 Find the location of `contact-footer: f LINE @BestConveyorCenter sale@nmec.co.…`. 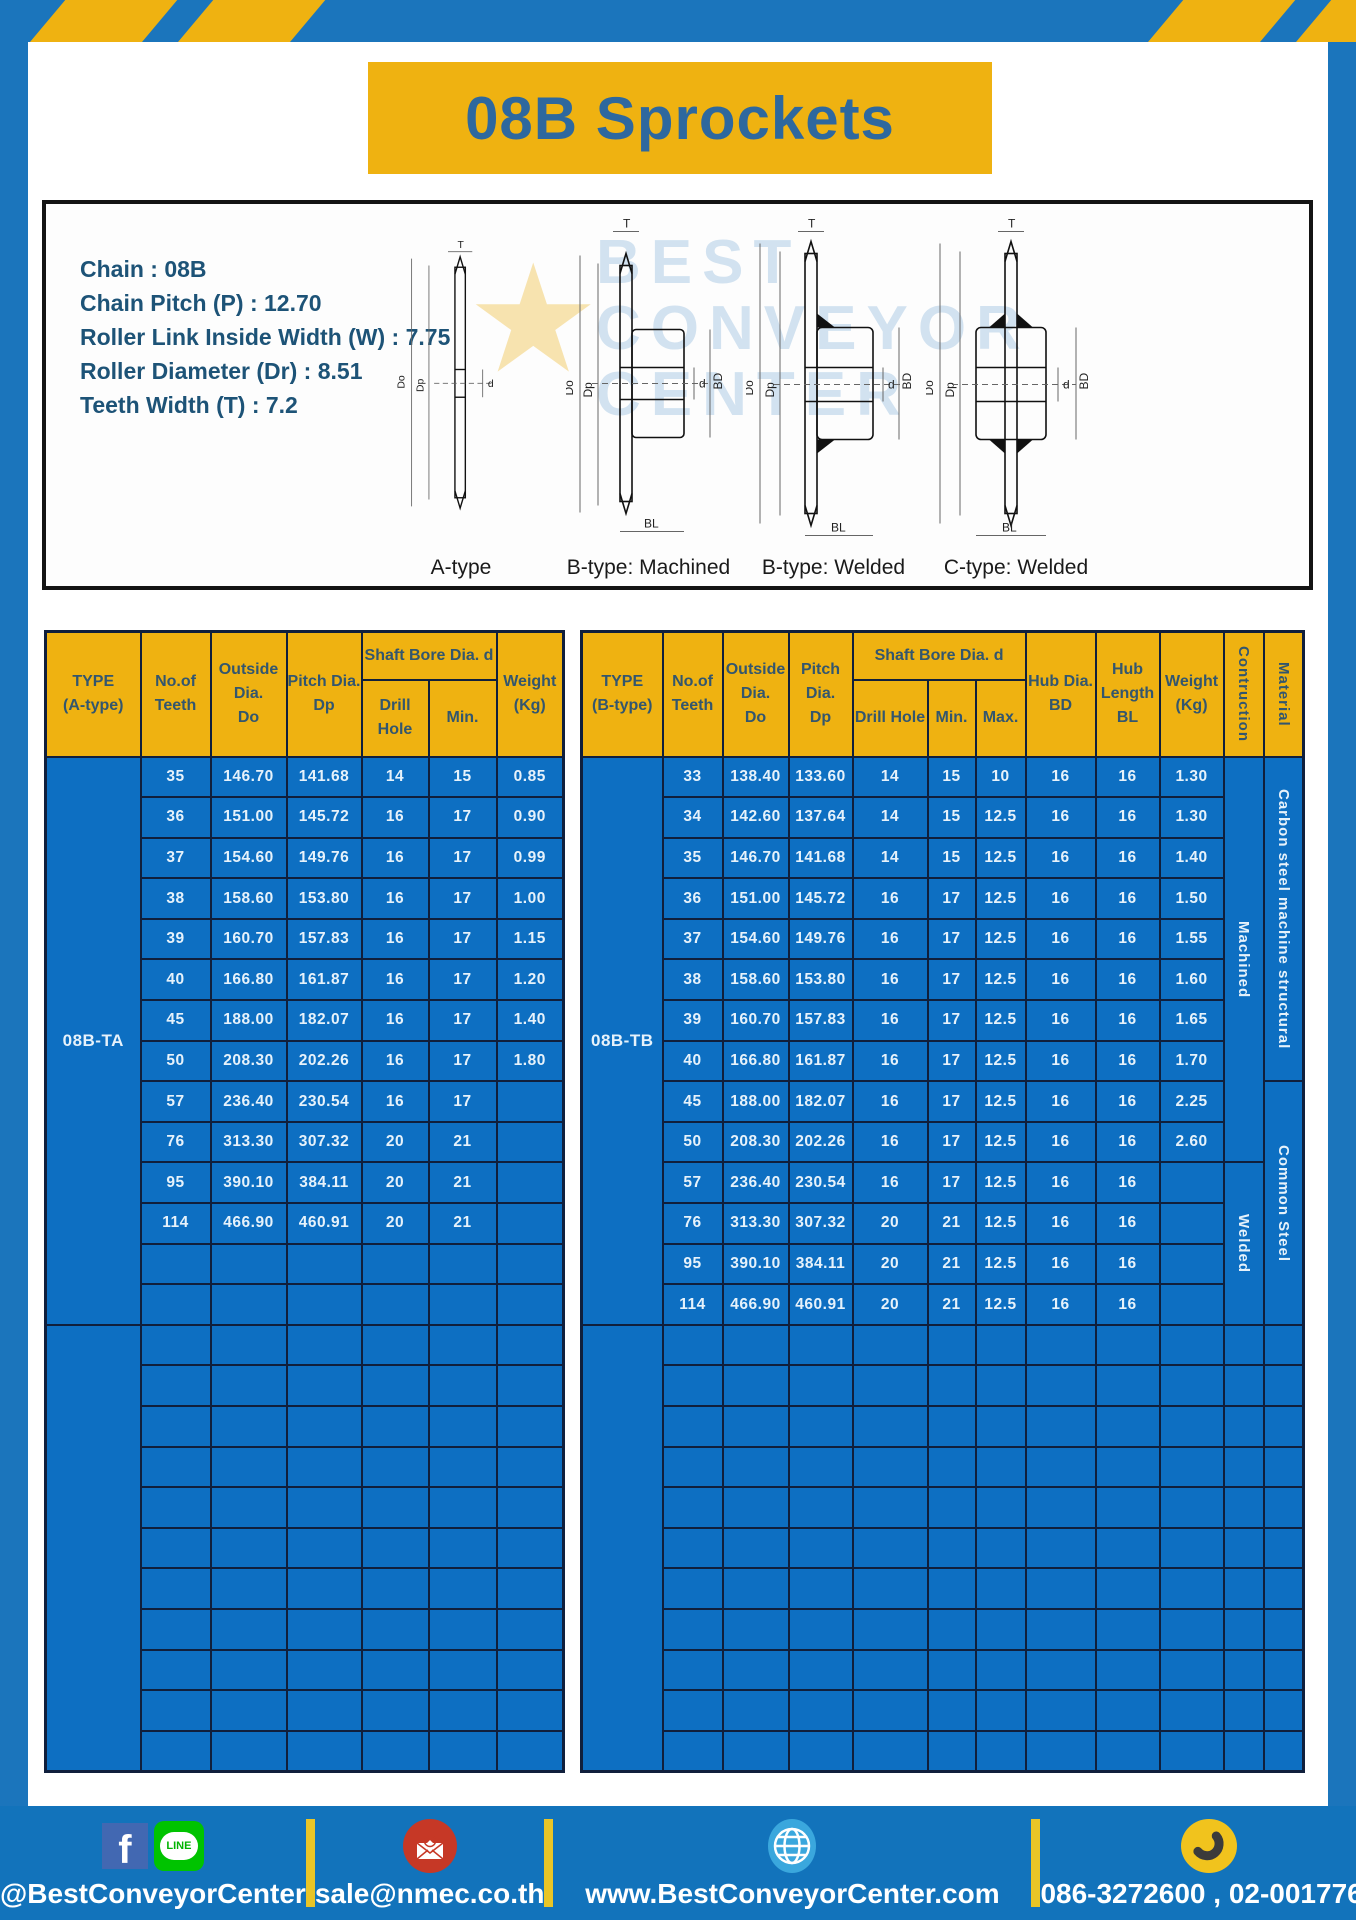

contact-footer: f LINE @BestConveyorCenter sale@nmec.co.… is located at coordinates (678, 1863).